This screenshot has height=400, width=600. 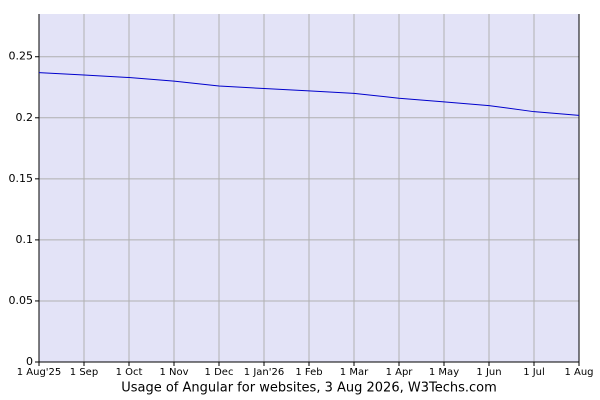 What do you see at coordinates (21, 178) in the screenshot?
I see `y-tick-label: 0.15` at bounding box center [21, 178].